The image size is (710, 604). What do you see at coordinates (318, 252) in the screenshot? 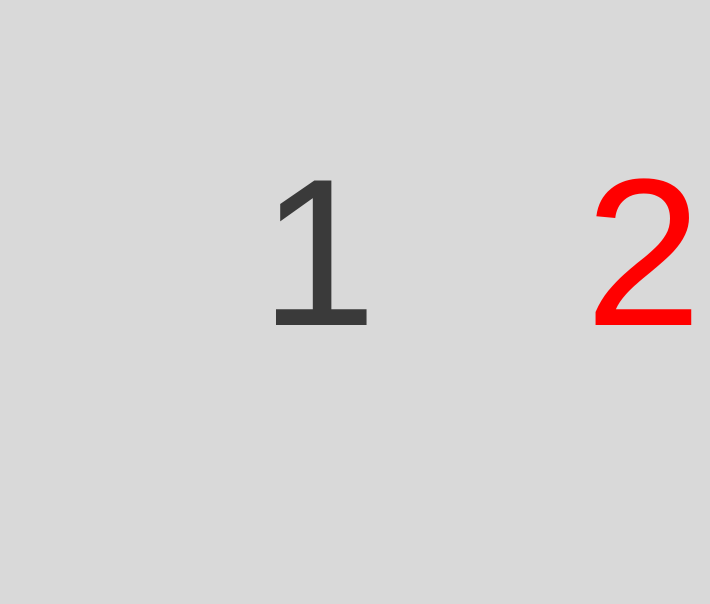
I see `page-number-1: 1` at bounding box center [318, 252].